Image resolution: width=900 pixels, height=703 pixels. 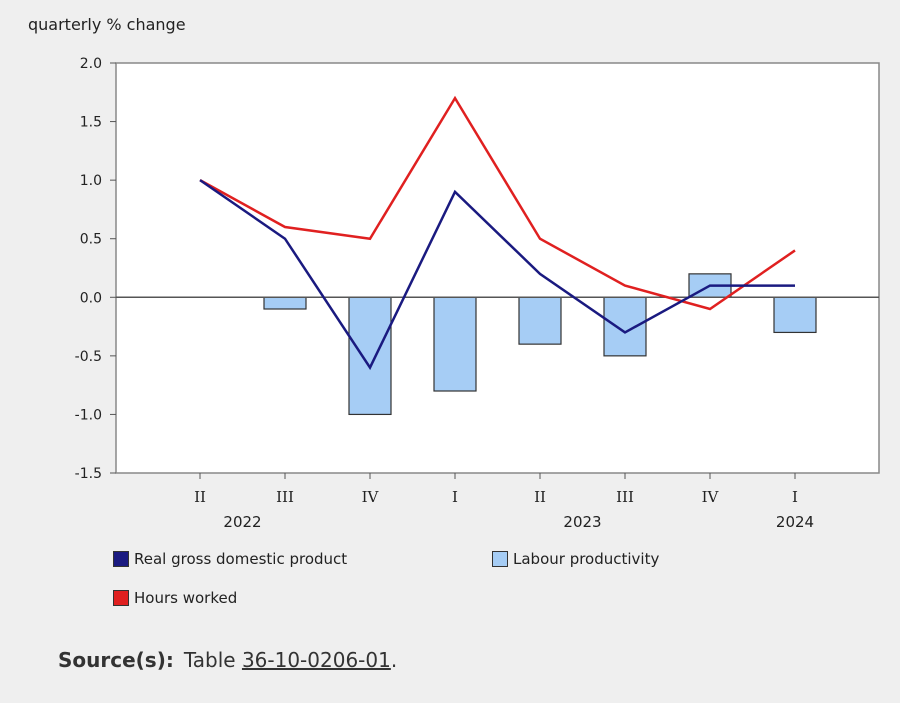 I want to click on source-label: Source(s):, so click(x=116, y=660).